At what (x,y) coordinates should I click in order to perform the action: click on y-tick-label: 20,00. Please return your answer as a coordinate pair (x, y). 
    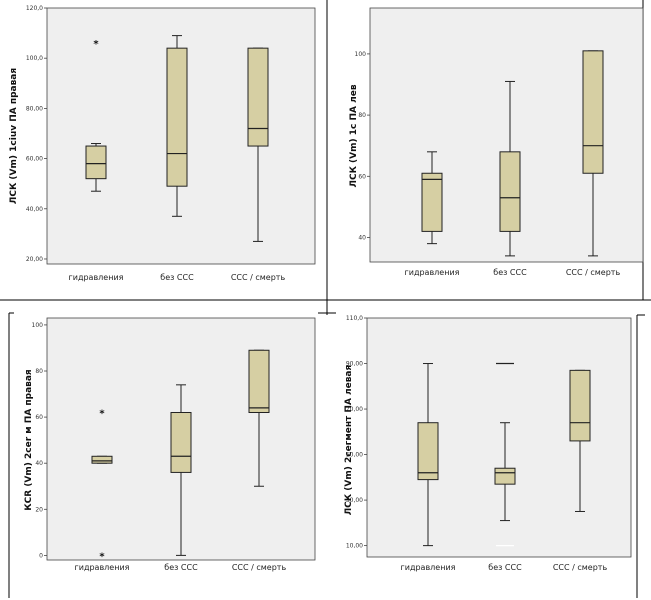
    Looking at the image, I should click on (34, 259).